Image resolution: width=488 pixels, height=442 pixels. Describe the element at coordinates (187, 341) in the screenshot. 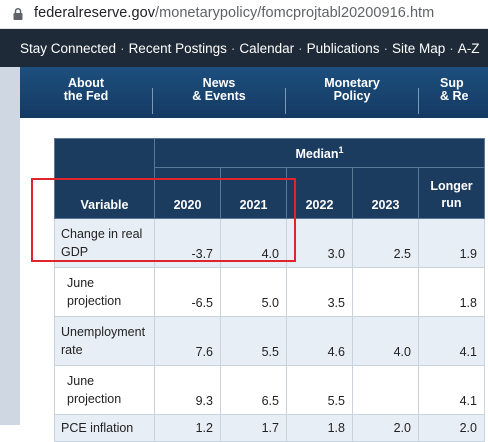

I see `cell-2020: 7.6` at that location.